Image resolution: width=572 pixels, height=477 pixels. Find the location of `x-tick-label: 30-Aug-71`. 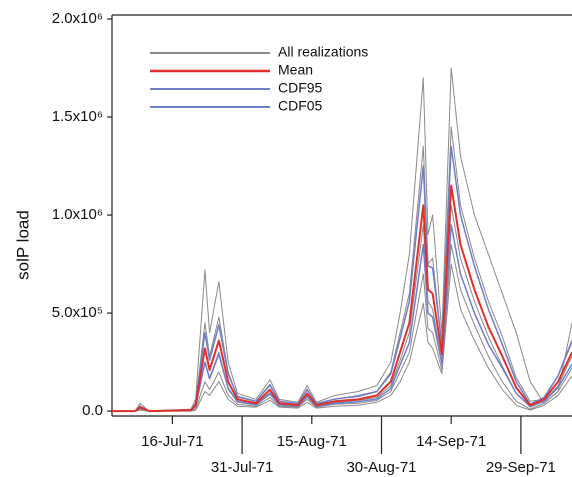

x-tick-label: 30-Aug-71 is located at coordinates (381, 467).